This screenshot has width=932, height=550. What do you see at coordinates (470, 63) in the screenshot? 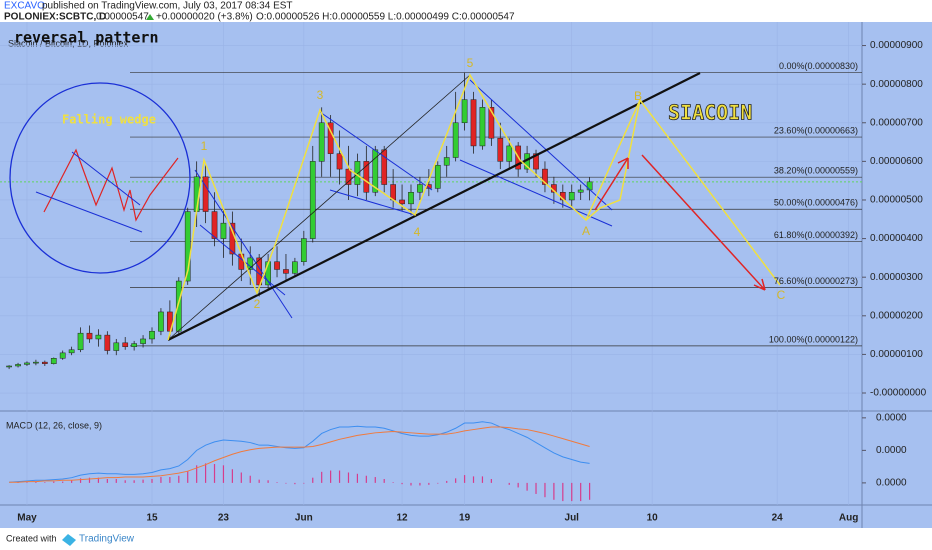
I see `wave-label: 5` at bounding box center [470, 63].